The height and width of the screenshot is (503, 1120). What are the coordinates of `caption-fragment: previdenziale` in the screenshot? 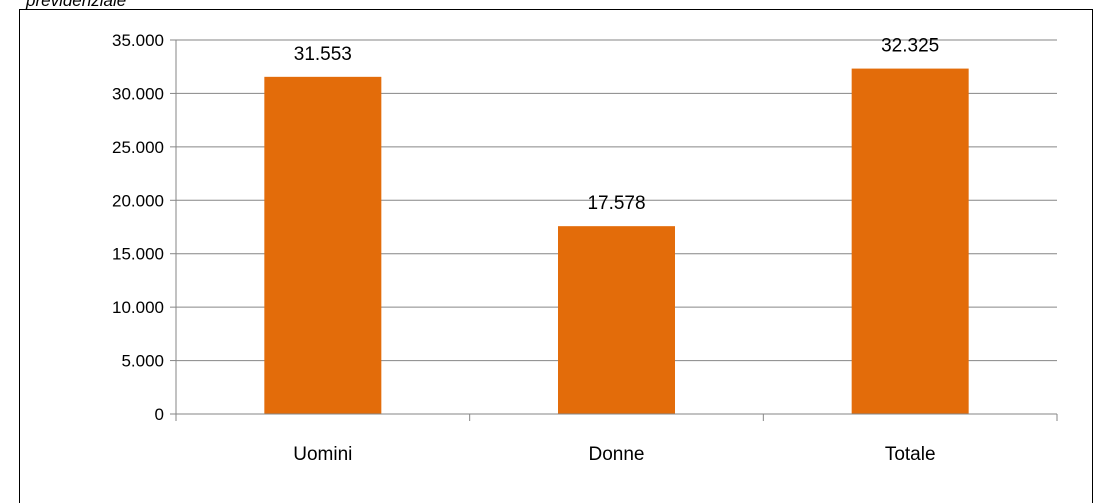 It's located at (76, 5).